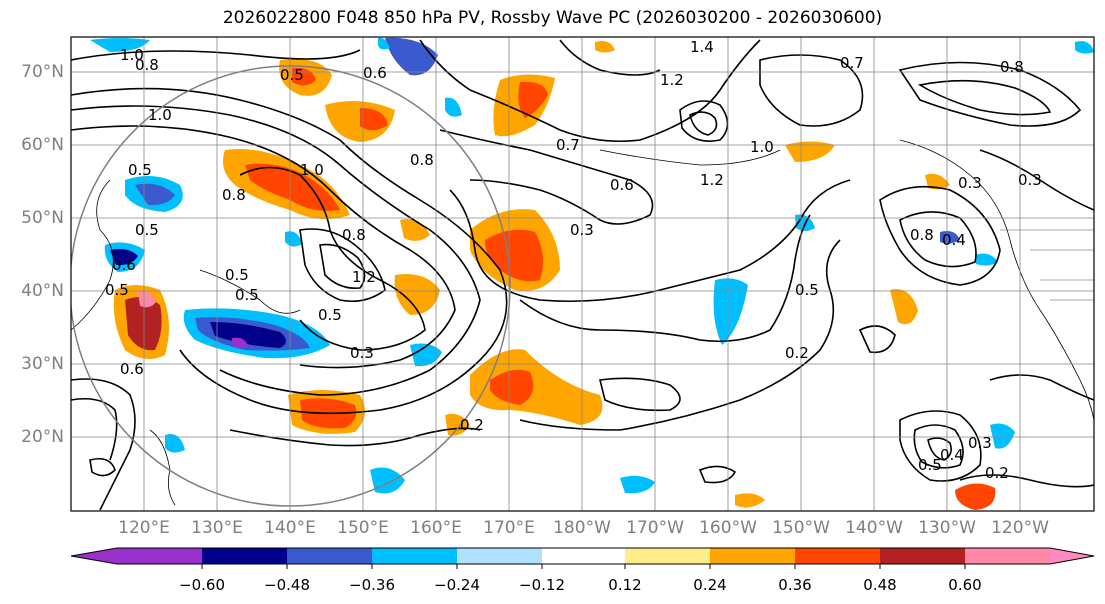  Describe the element at coordinates (144, 528) in the screenshot. I see `lon-label-120e: 120°E` at that location.